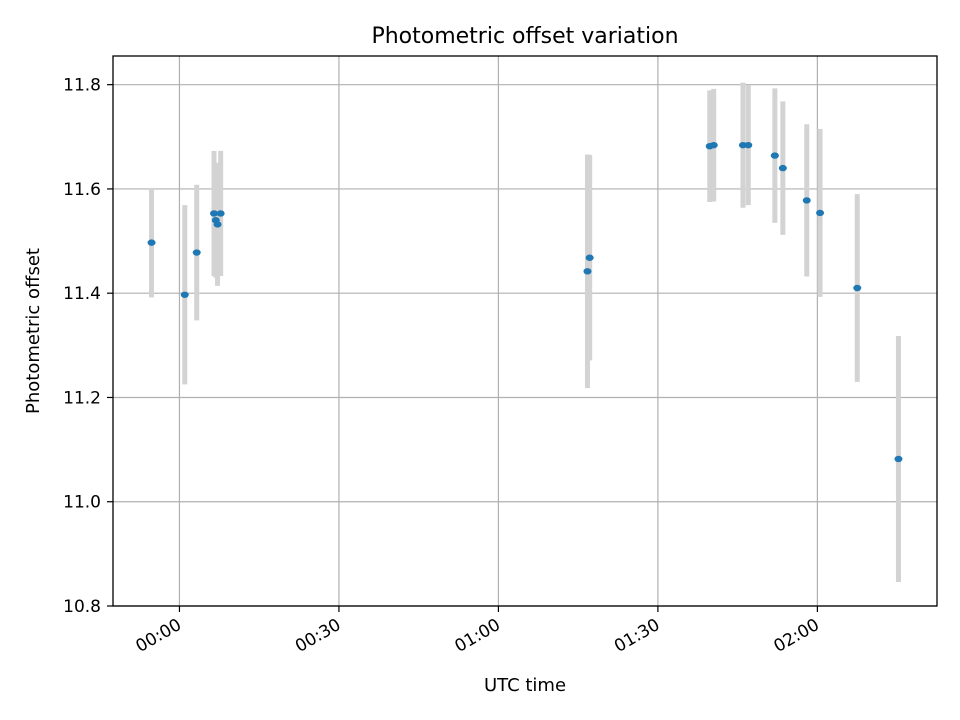  I want to click on y-tick-label: 11.4, so click(82, 294).